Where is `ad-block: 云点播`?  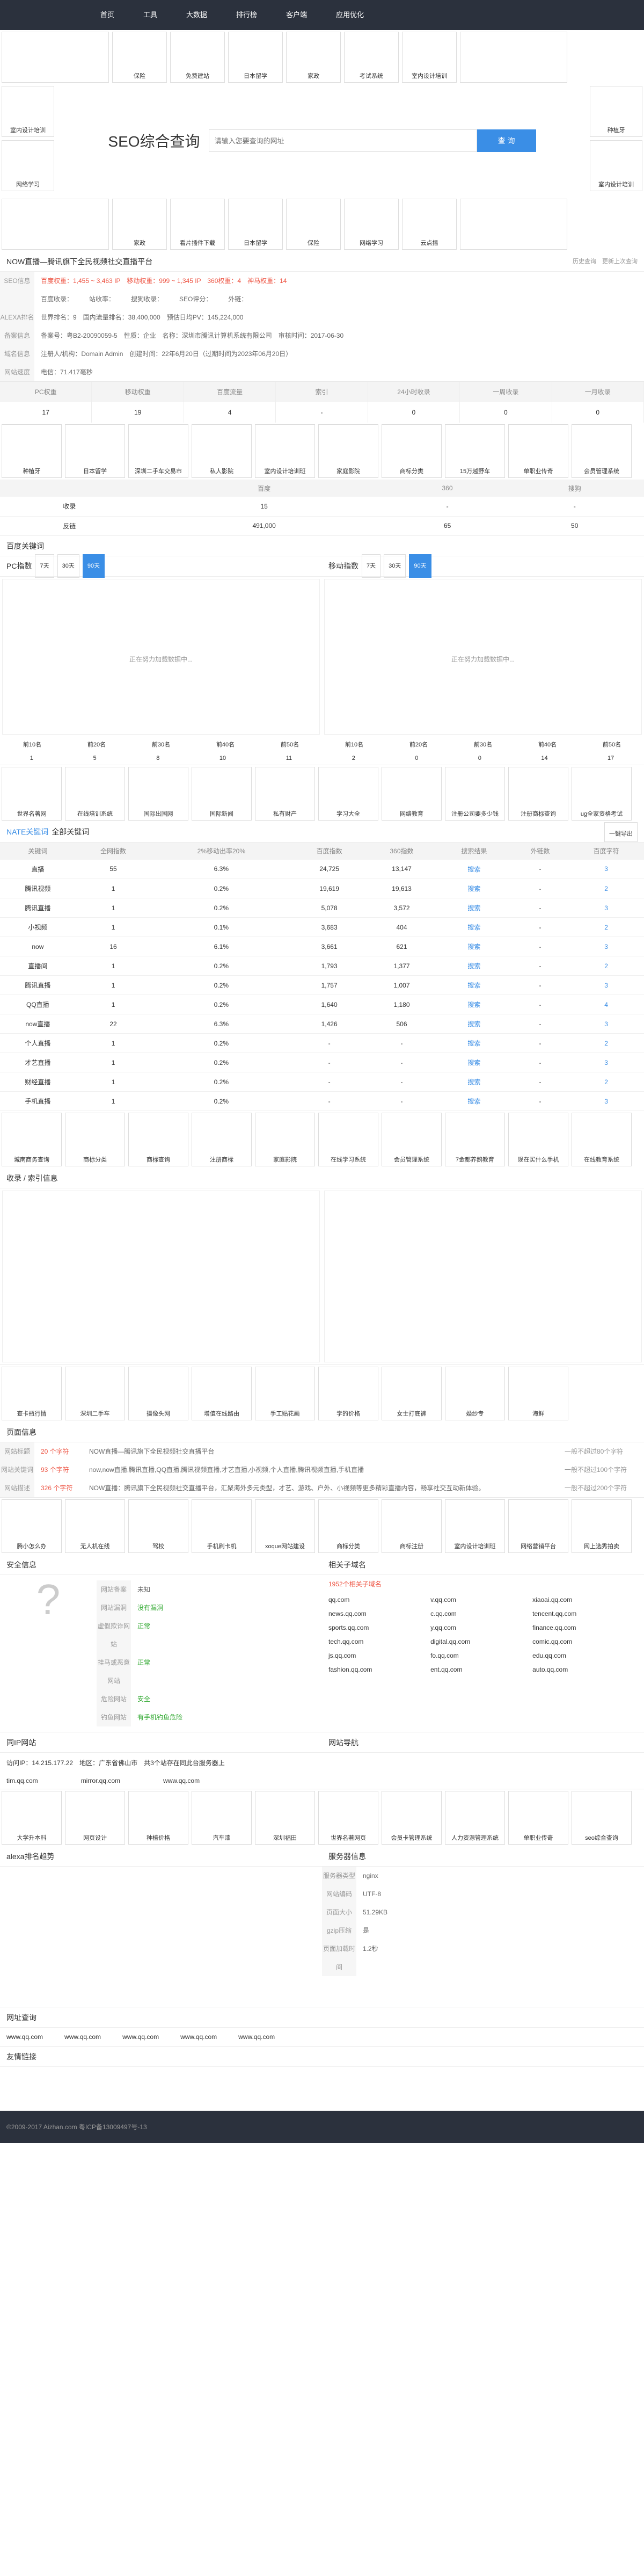 ad-block: 云点播 is located at coordinates (429, 224).